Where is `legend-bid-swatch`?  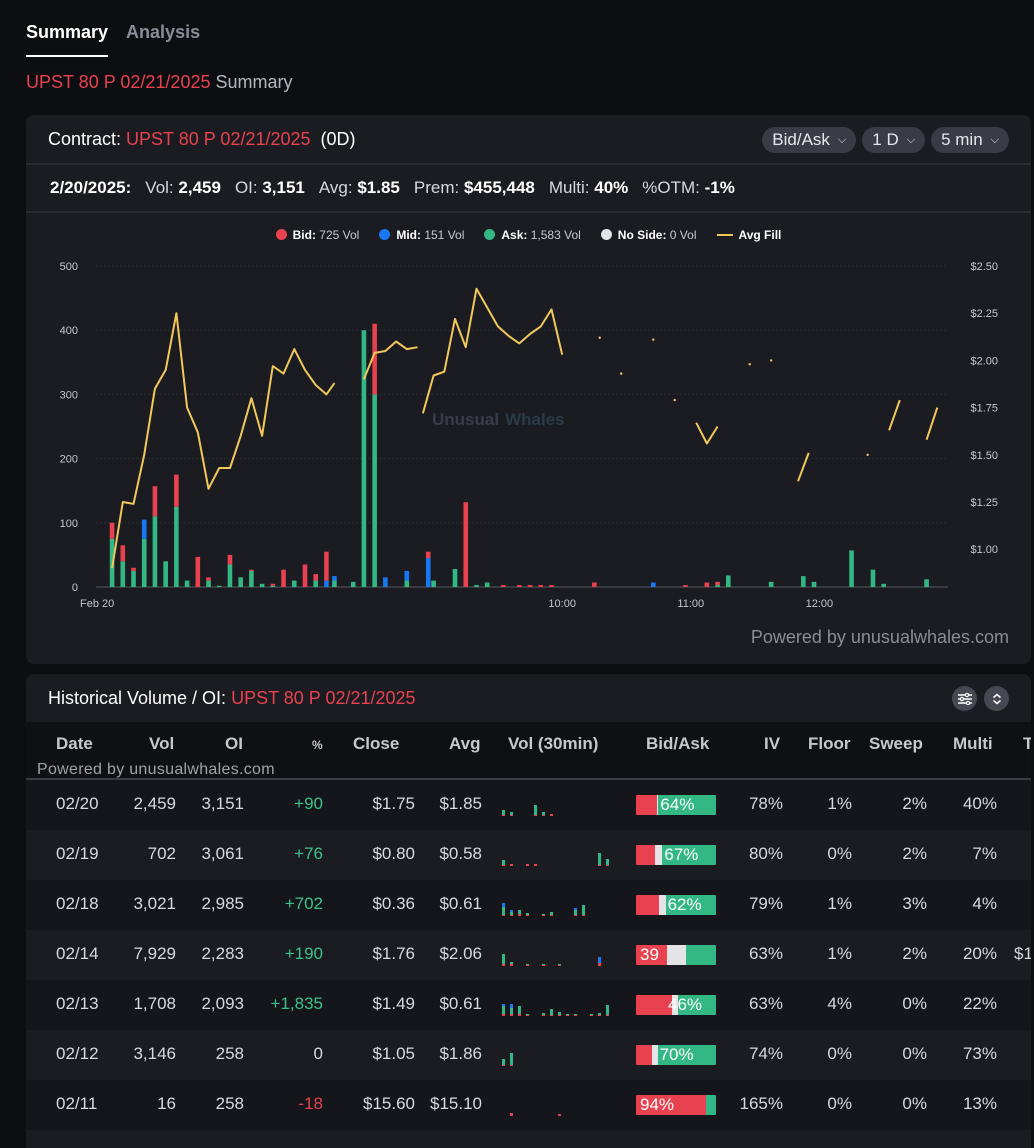
legend-bid-swatch is located at coordinates (281, 234).